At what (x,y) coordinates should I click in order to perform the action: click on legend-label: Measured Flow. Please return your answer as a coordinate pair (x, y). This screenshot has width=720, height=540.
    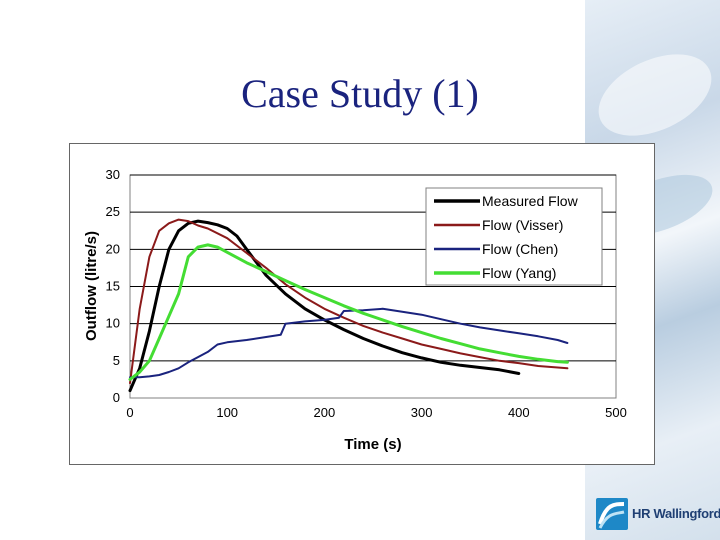
    Looking at the image, I should click on (530, 201).